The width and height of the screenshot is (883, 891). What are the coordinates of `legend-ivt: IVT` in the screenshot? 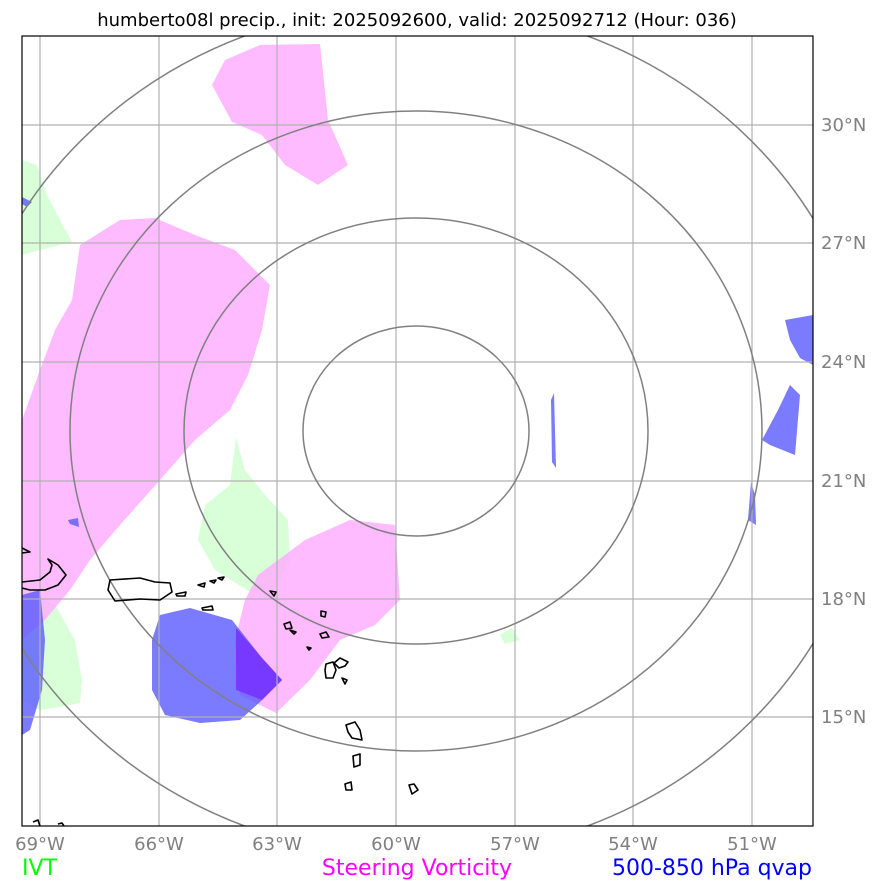 It's located at (40, 868).